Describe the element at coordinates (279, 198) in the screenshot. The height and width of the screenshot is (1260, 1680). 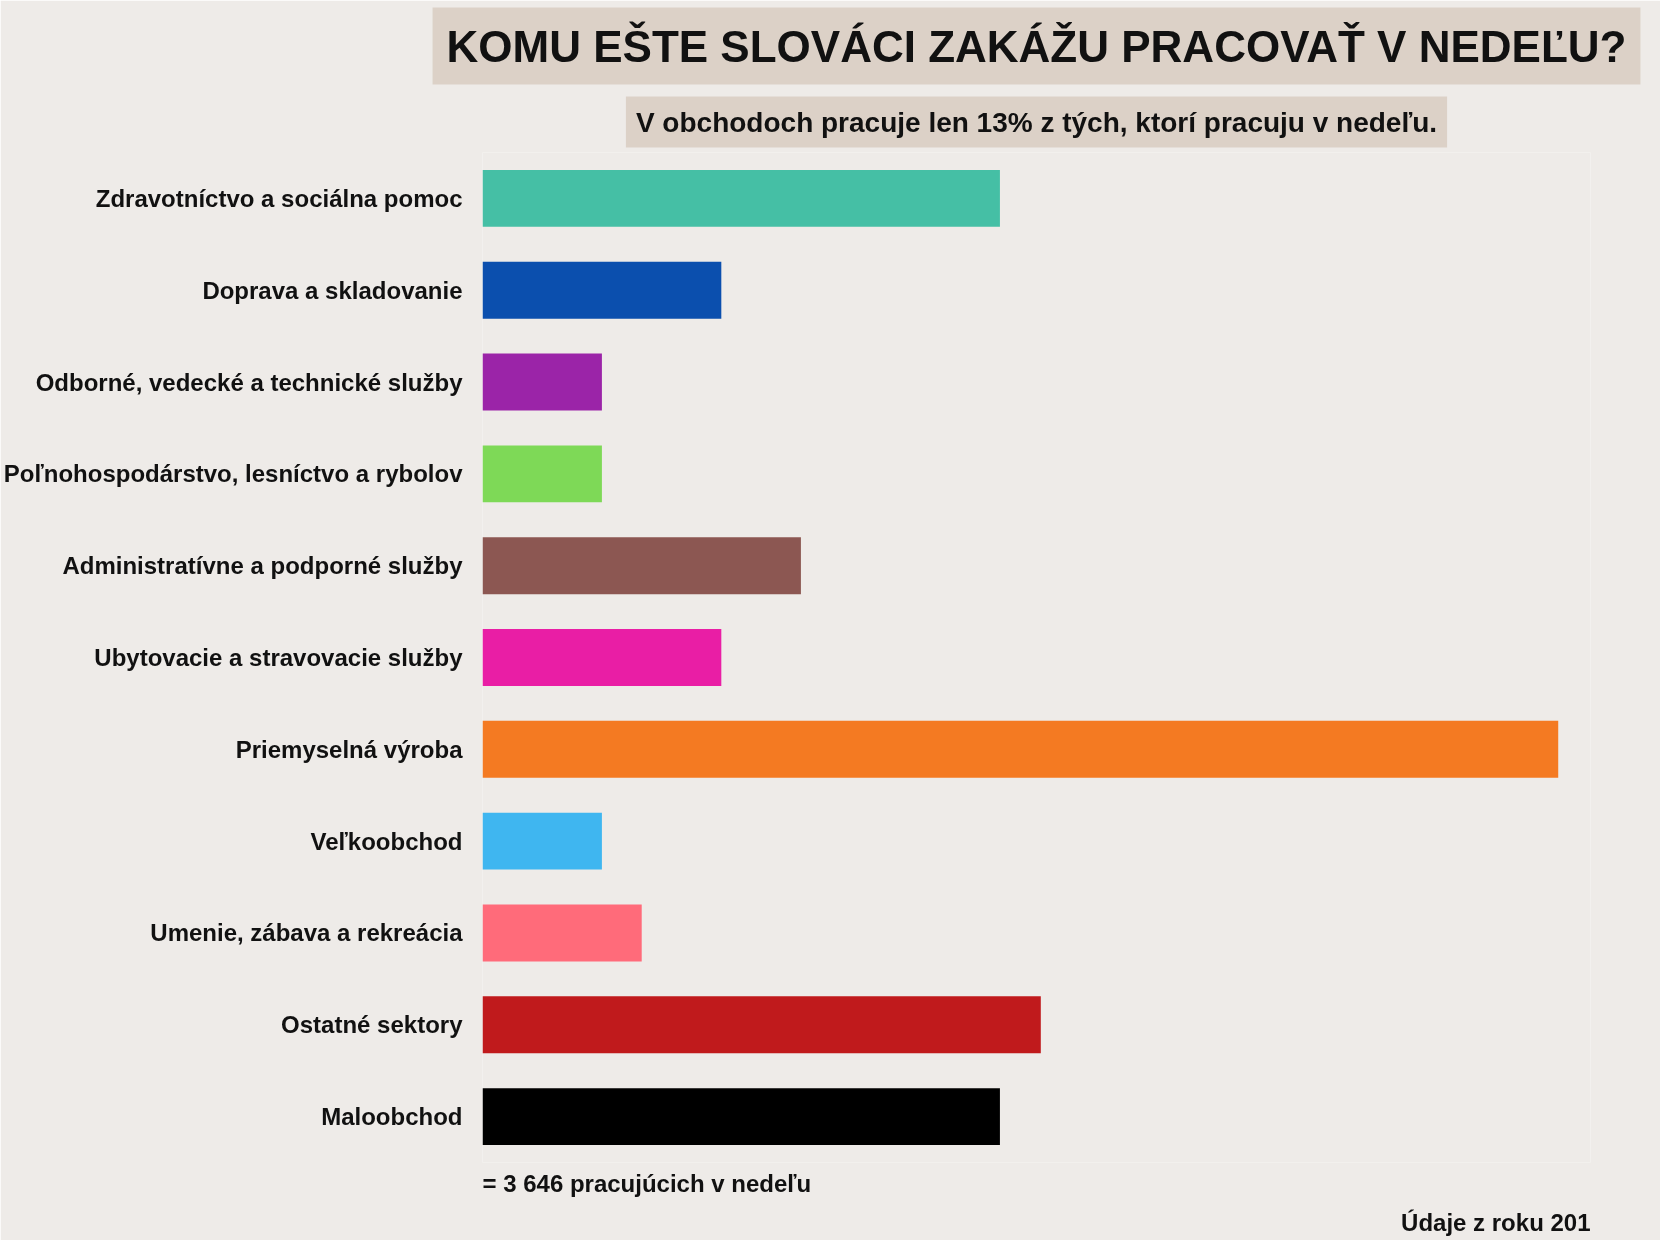
I see `y-tick-label: Zdravotníctvo a sociálna pomoc` at that location.